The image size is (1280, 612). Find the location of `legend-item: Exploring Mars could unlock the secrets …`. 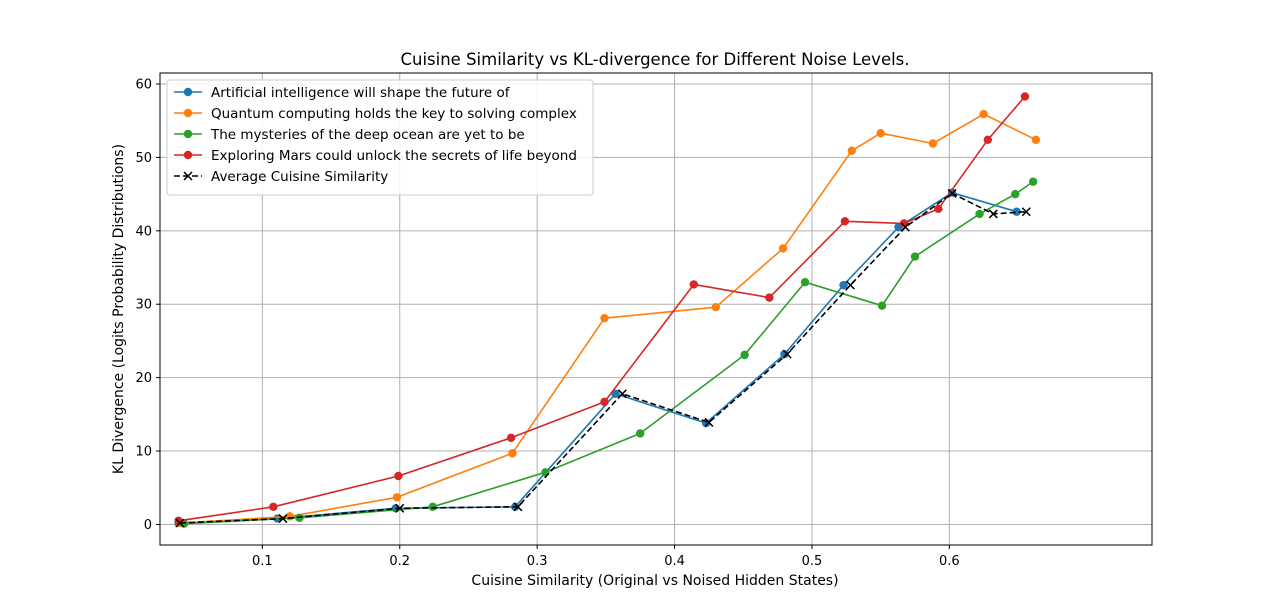

legend-item: Exploring Mars could unlock the secrets … is located at coordinates (375, 156).